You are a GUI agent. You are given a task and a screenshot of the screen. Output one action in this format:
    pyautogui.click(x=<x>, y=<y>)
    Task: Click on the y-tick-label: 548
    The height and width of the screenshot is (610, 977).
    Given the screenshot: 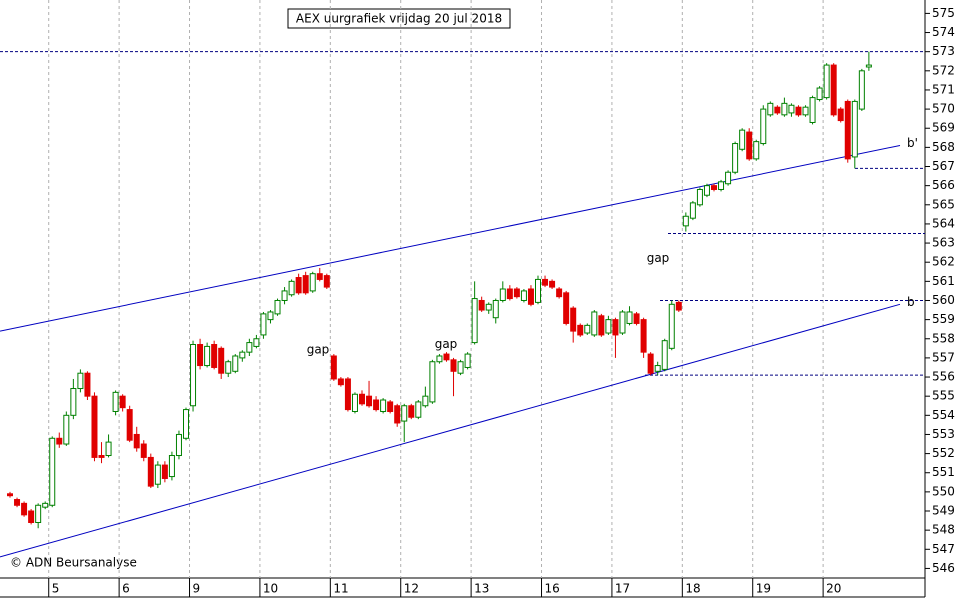 What is the action you would take?
    pyautogui.click(x=943, y=530)
    